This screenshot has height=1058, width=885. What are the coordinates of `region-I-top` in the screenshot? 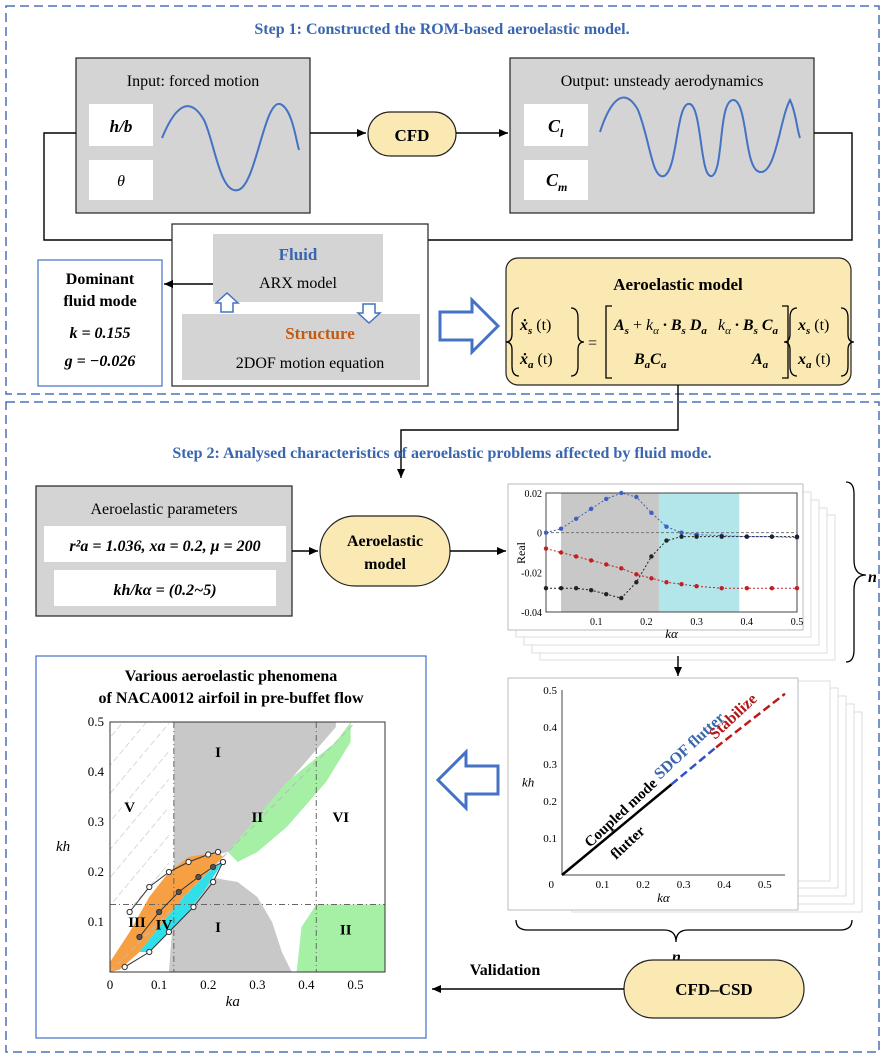 It's located at (254, 814).